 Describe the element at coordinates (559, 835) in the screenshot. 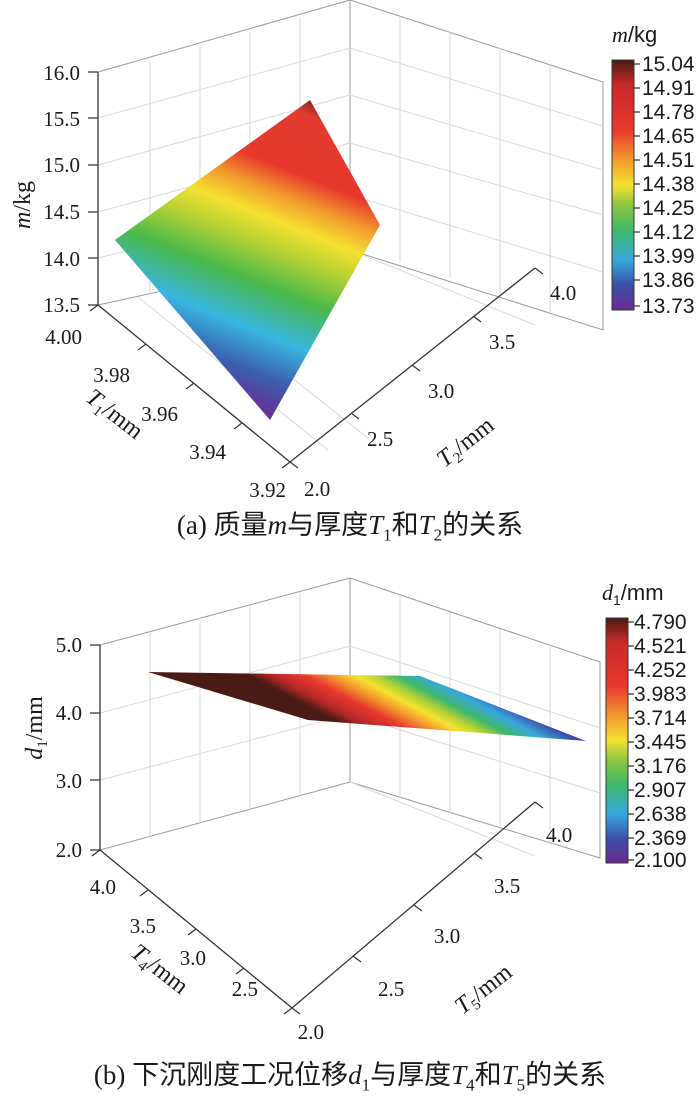

I see `b-y-tick: 4.0` at that location.